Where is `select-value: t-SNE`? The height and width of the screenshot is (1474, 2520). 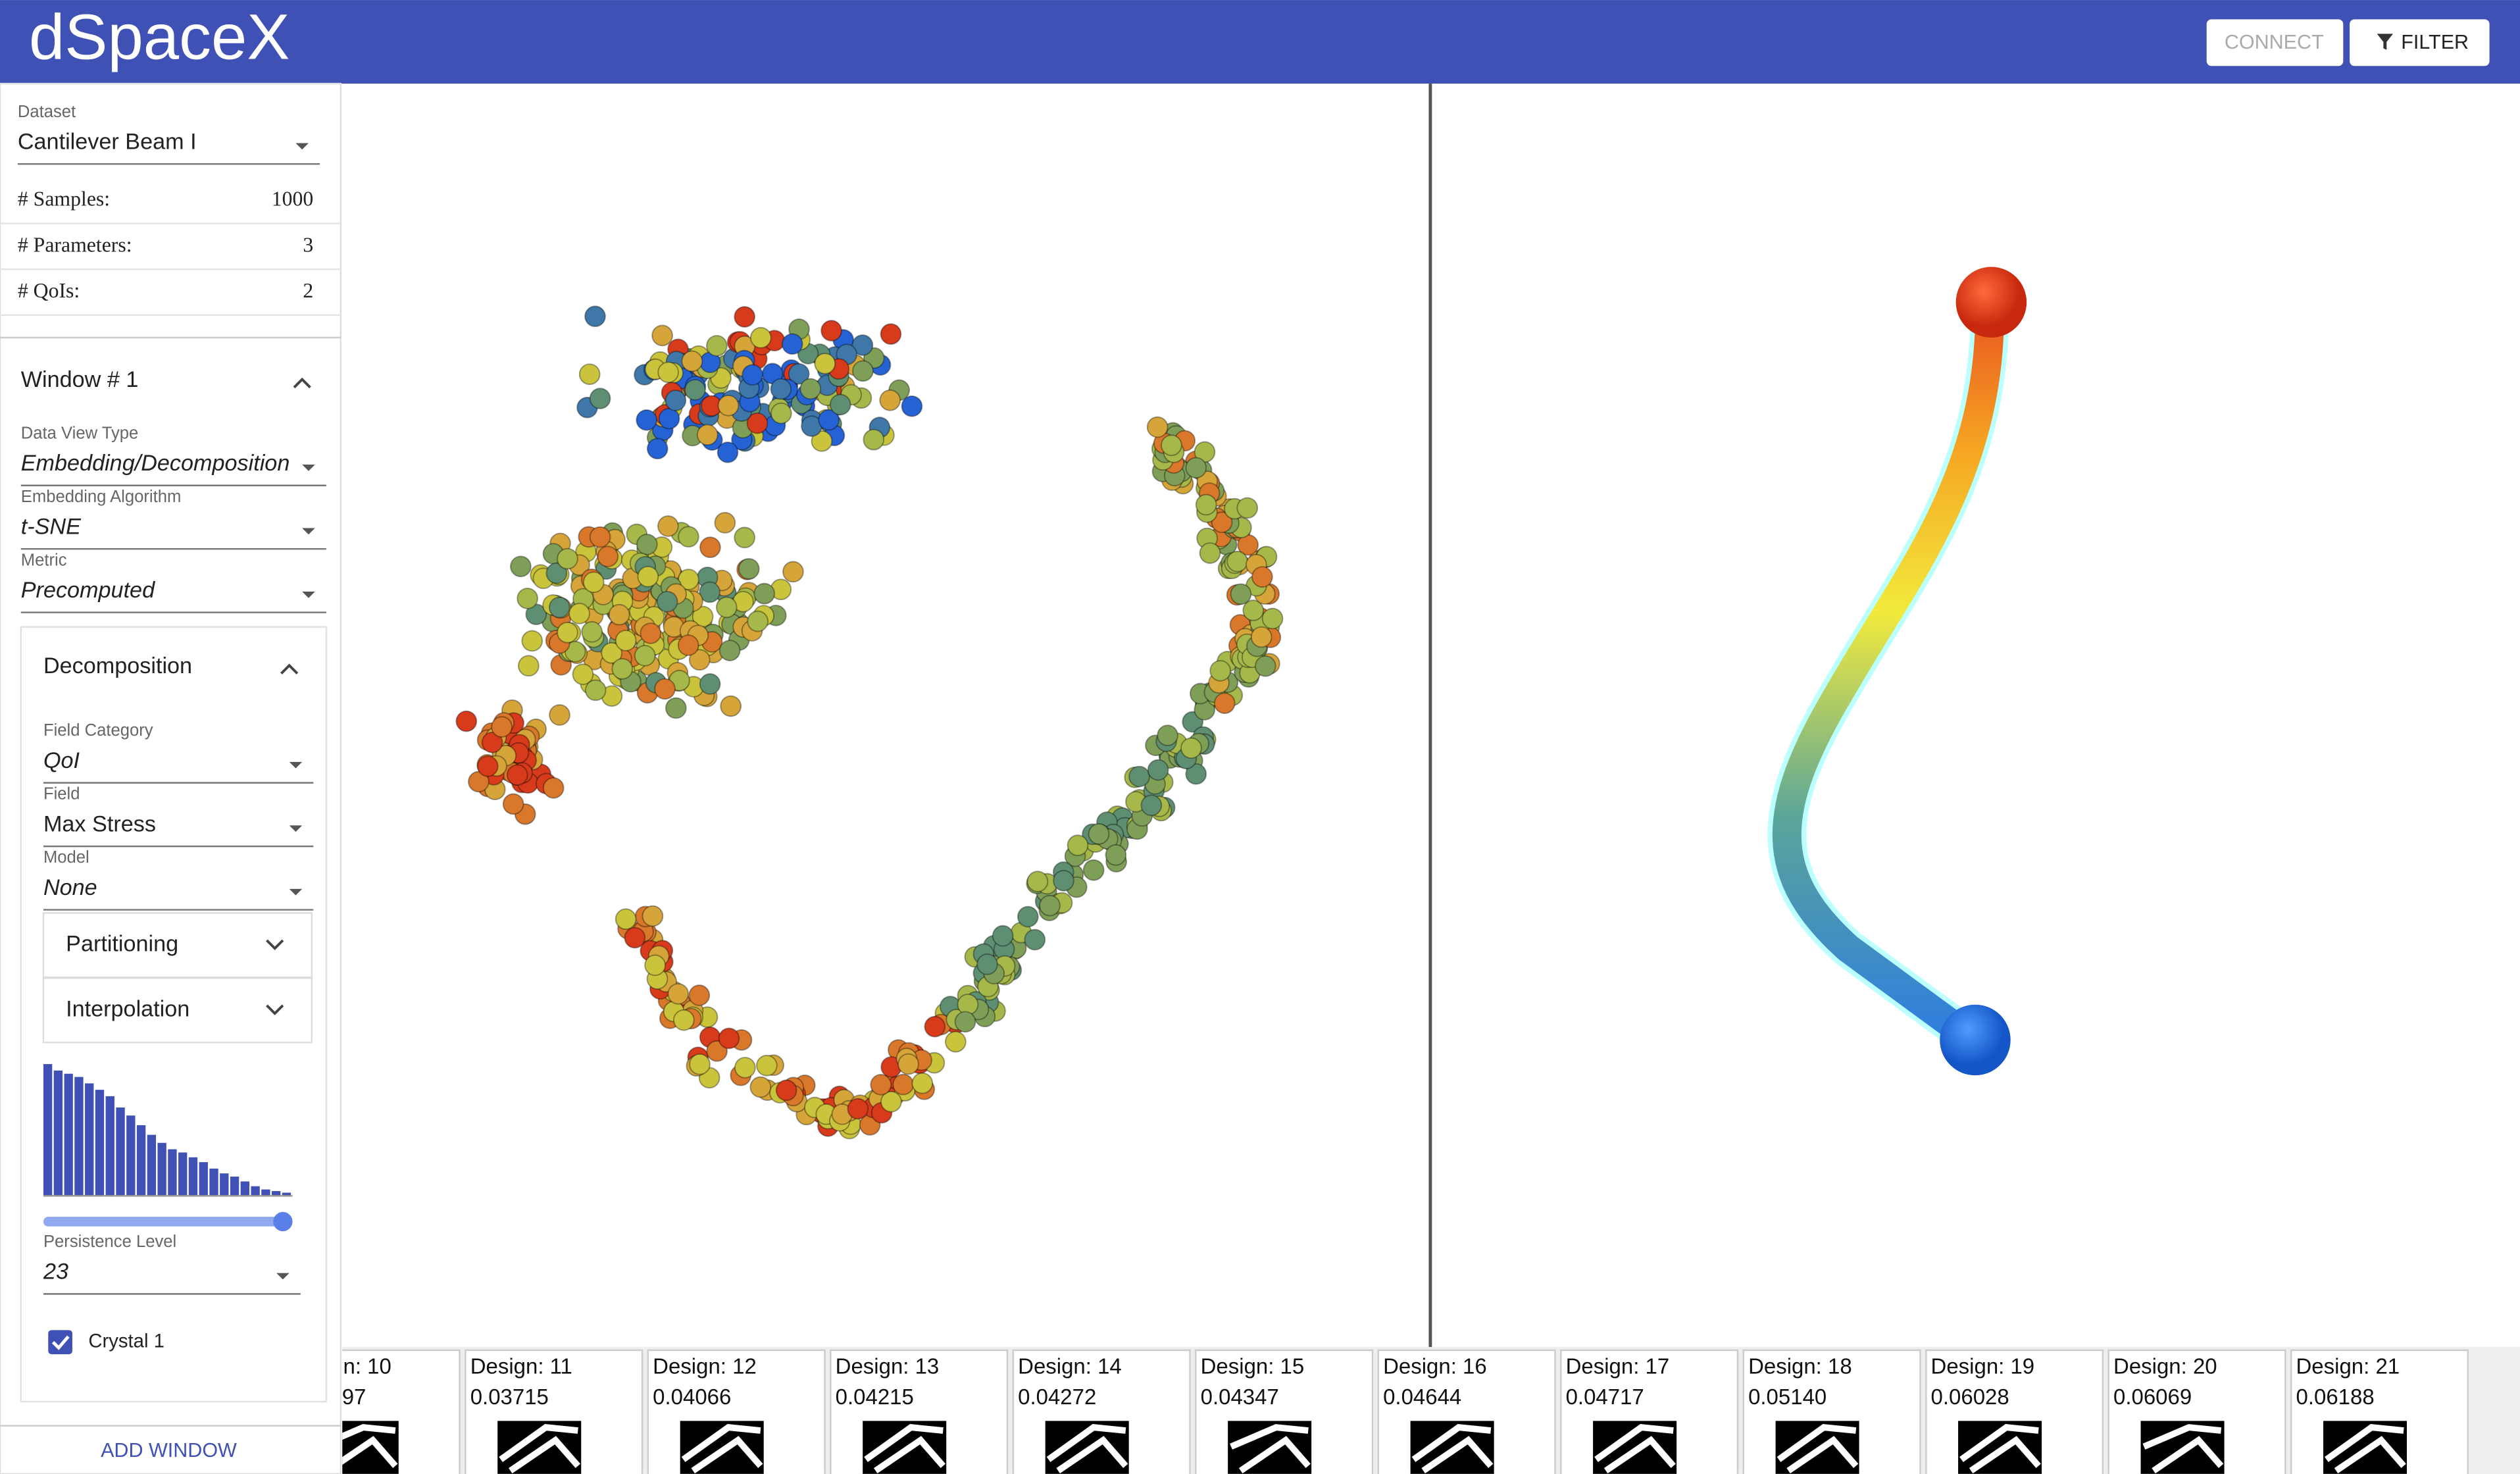
select-value: t-SNE is located at coordinates (51, 526).